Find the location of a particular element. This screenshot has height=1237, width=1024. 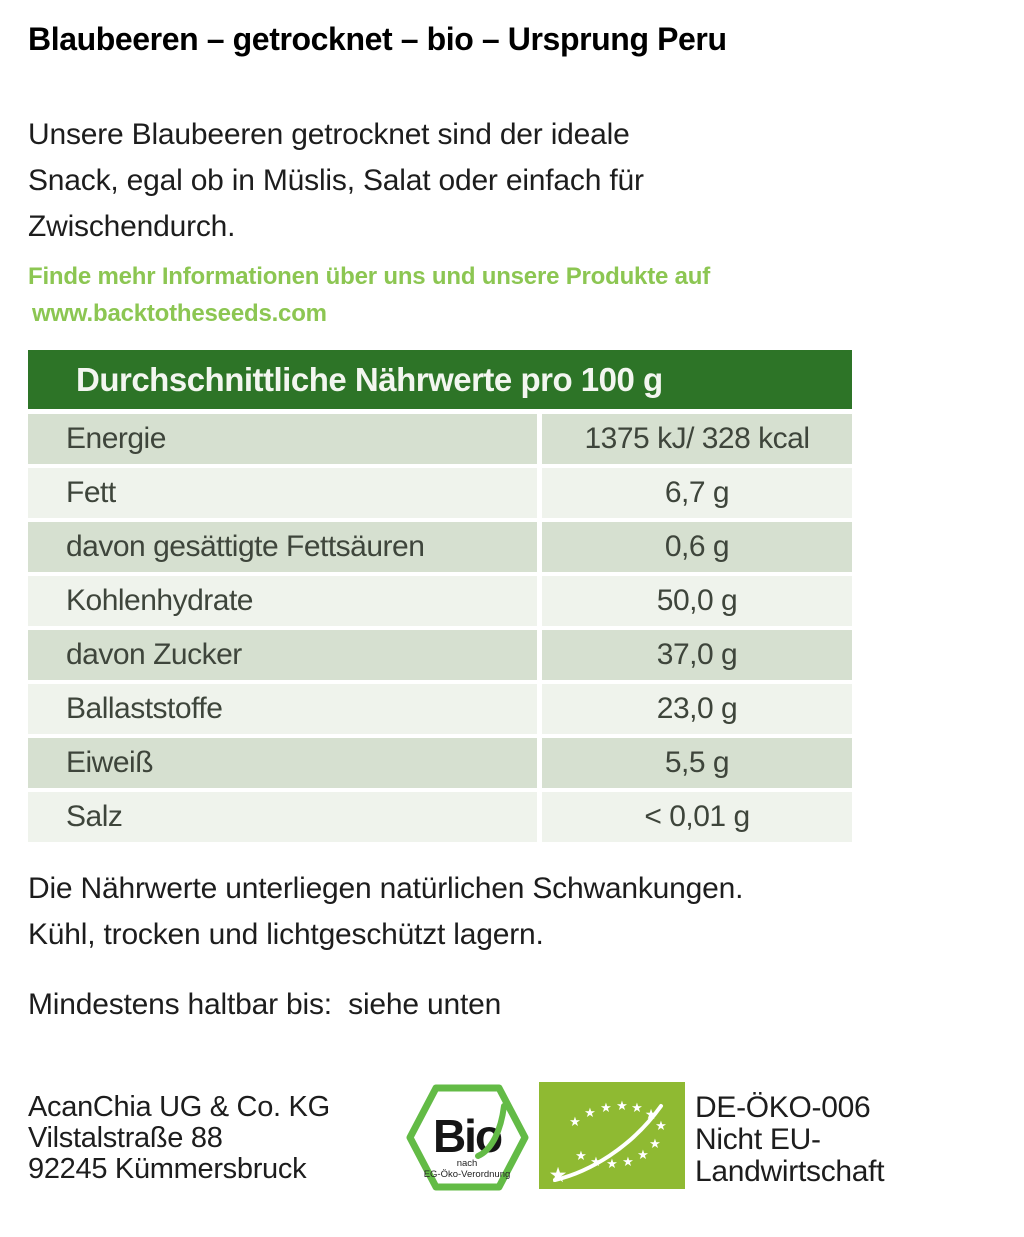

company-line: 92245 Kümmersbruck is located at coordinates (167, 1169).